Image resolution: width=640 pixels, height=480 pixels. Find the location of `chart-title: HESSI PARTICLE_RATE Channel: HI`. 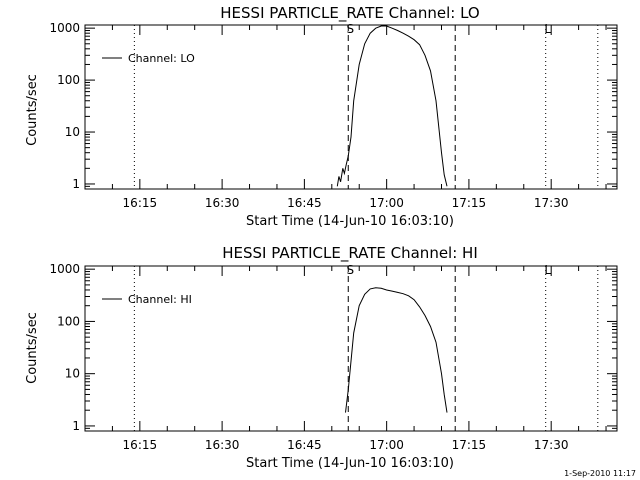

chart-title: HESSI PARTICLE_RATE Channel: HI is located at coordinates (350, 253).